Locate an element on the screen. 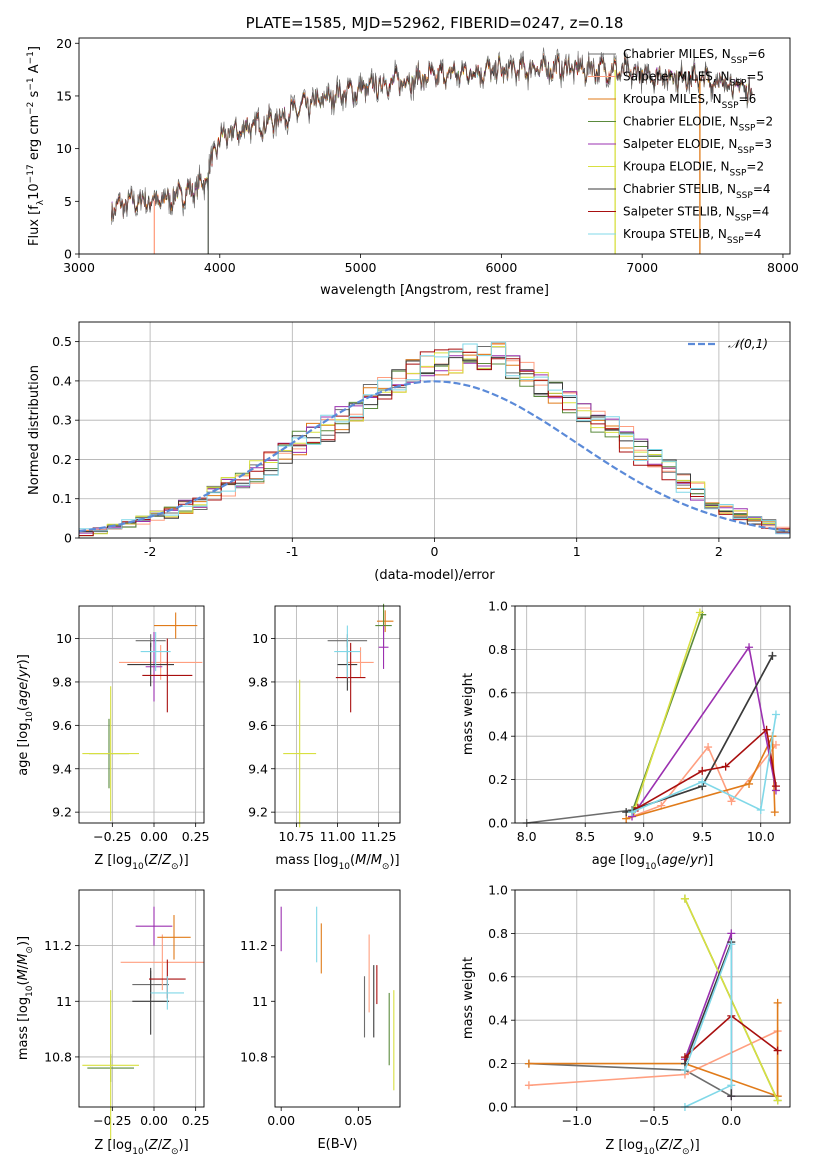  panel-mass-vs-Z: −0.25 0.00 0.25 10.8 11 11.2 is located at coordinates (127, 1015).